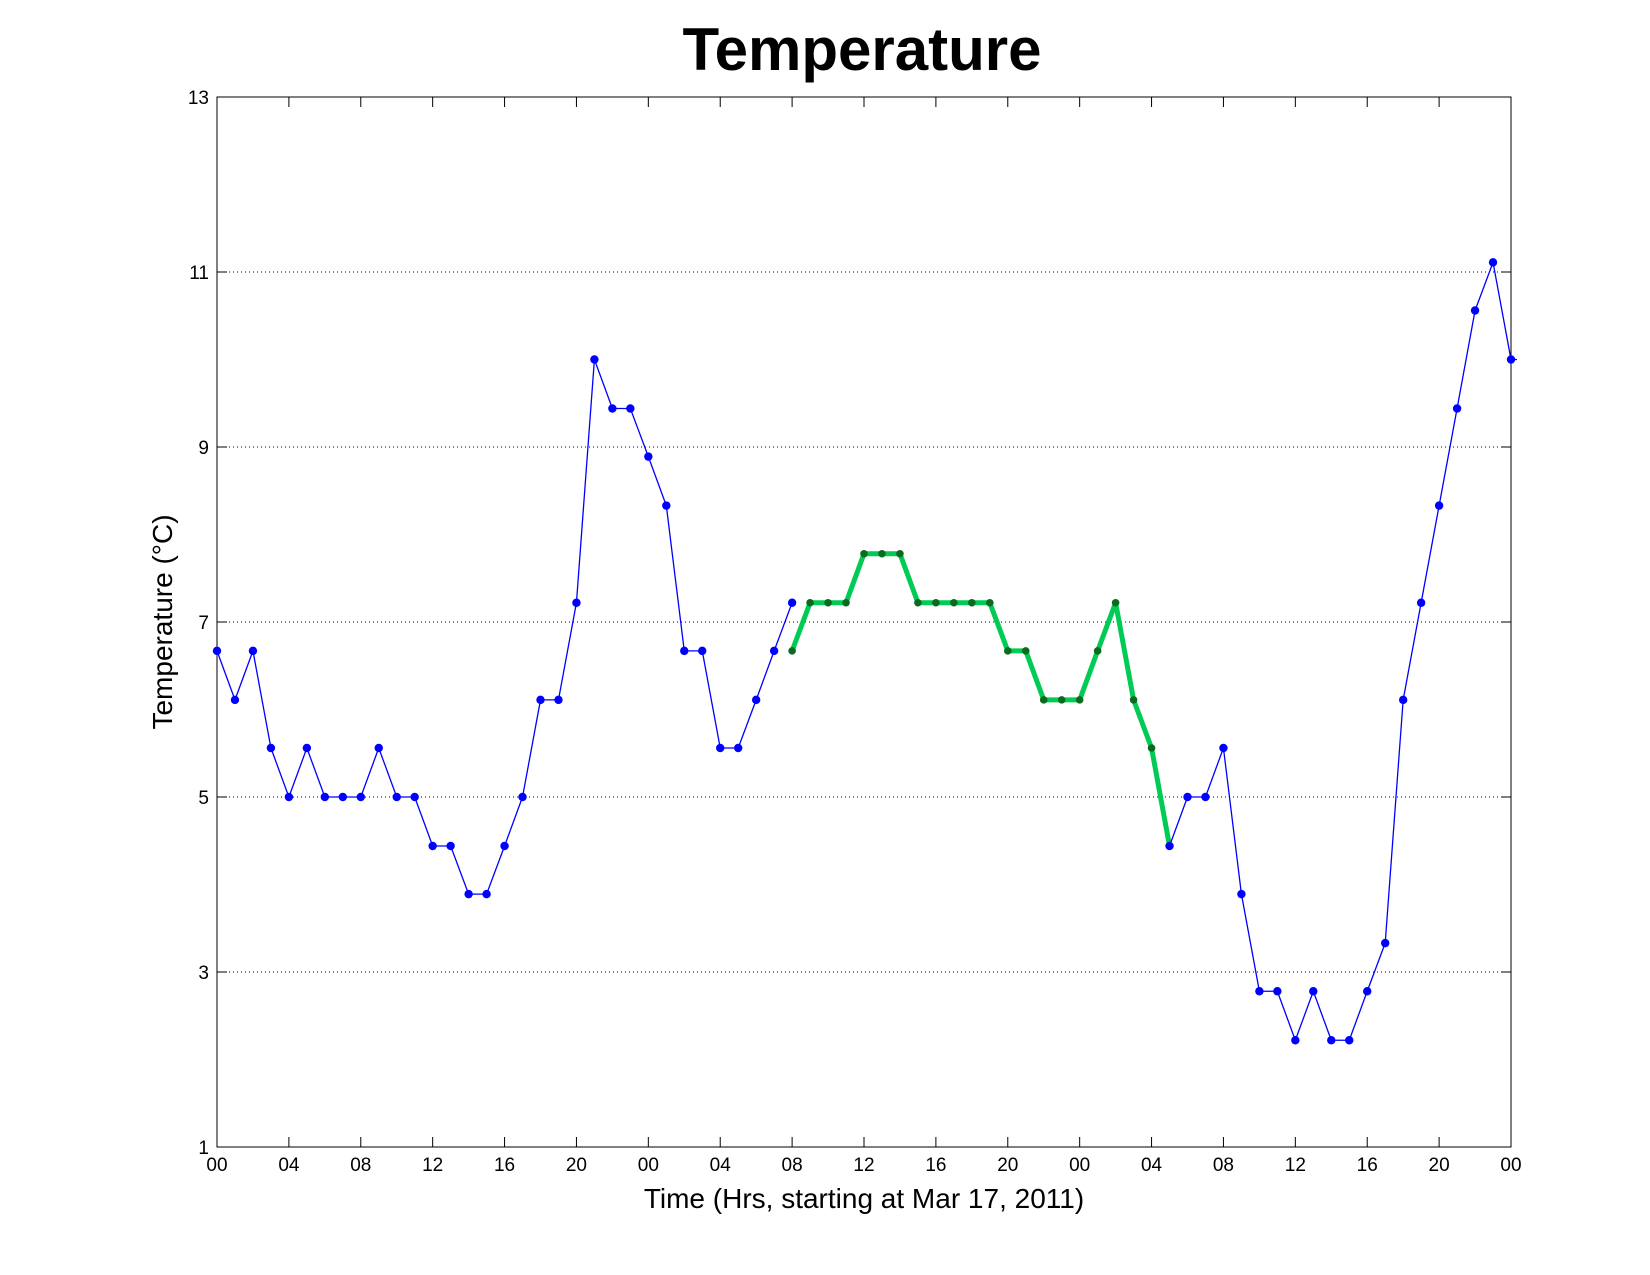 The height and width of the screenshot is (1275, 1650). What do you see at coordinates (162, 621) in the screenshot?
I see `y-axis-label: Temperature (°C)` at bounding box center [162, 621].